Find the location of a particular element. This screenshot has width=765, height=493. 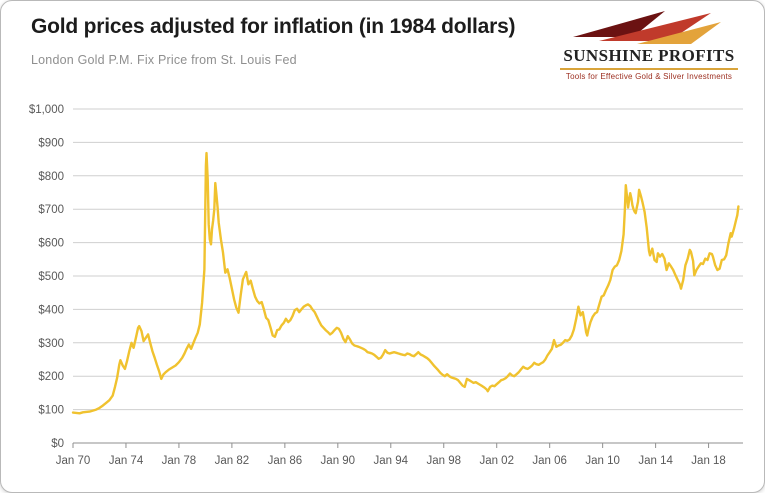

x-axis-tick-label: Jan 74 is located at coordinates (126, 461).